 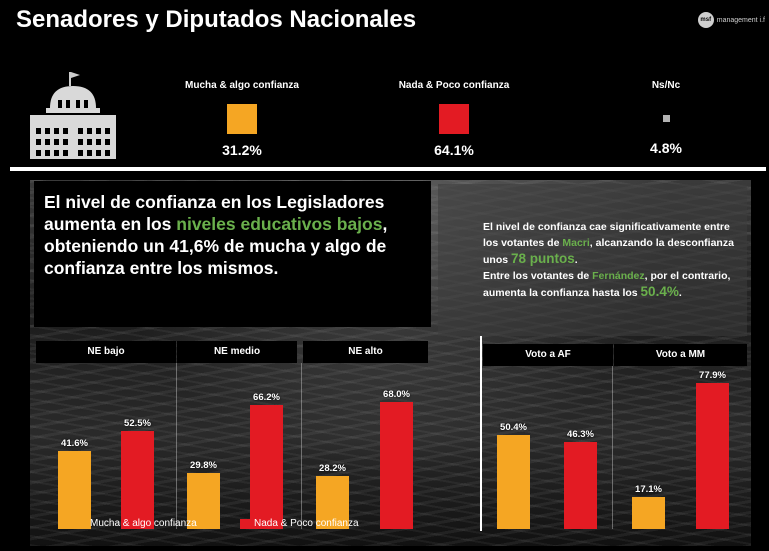 What do you see at coordinates (74, 444) in the screenshot?
I see `bar-label-mucha-0: 41.6%` at bounding box center [74, 444].